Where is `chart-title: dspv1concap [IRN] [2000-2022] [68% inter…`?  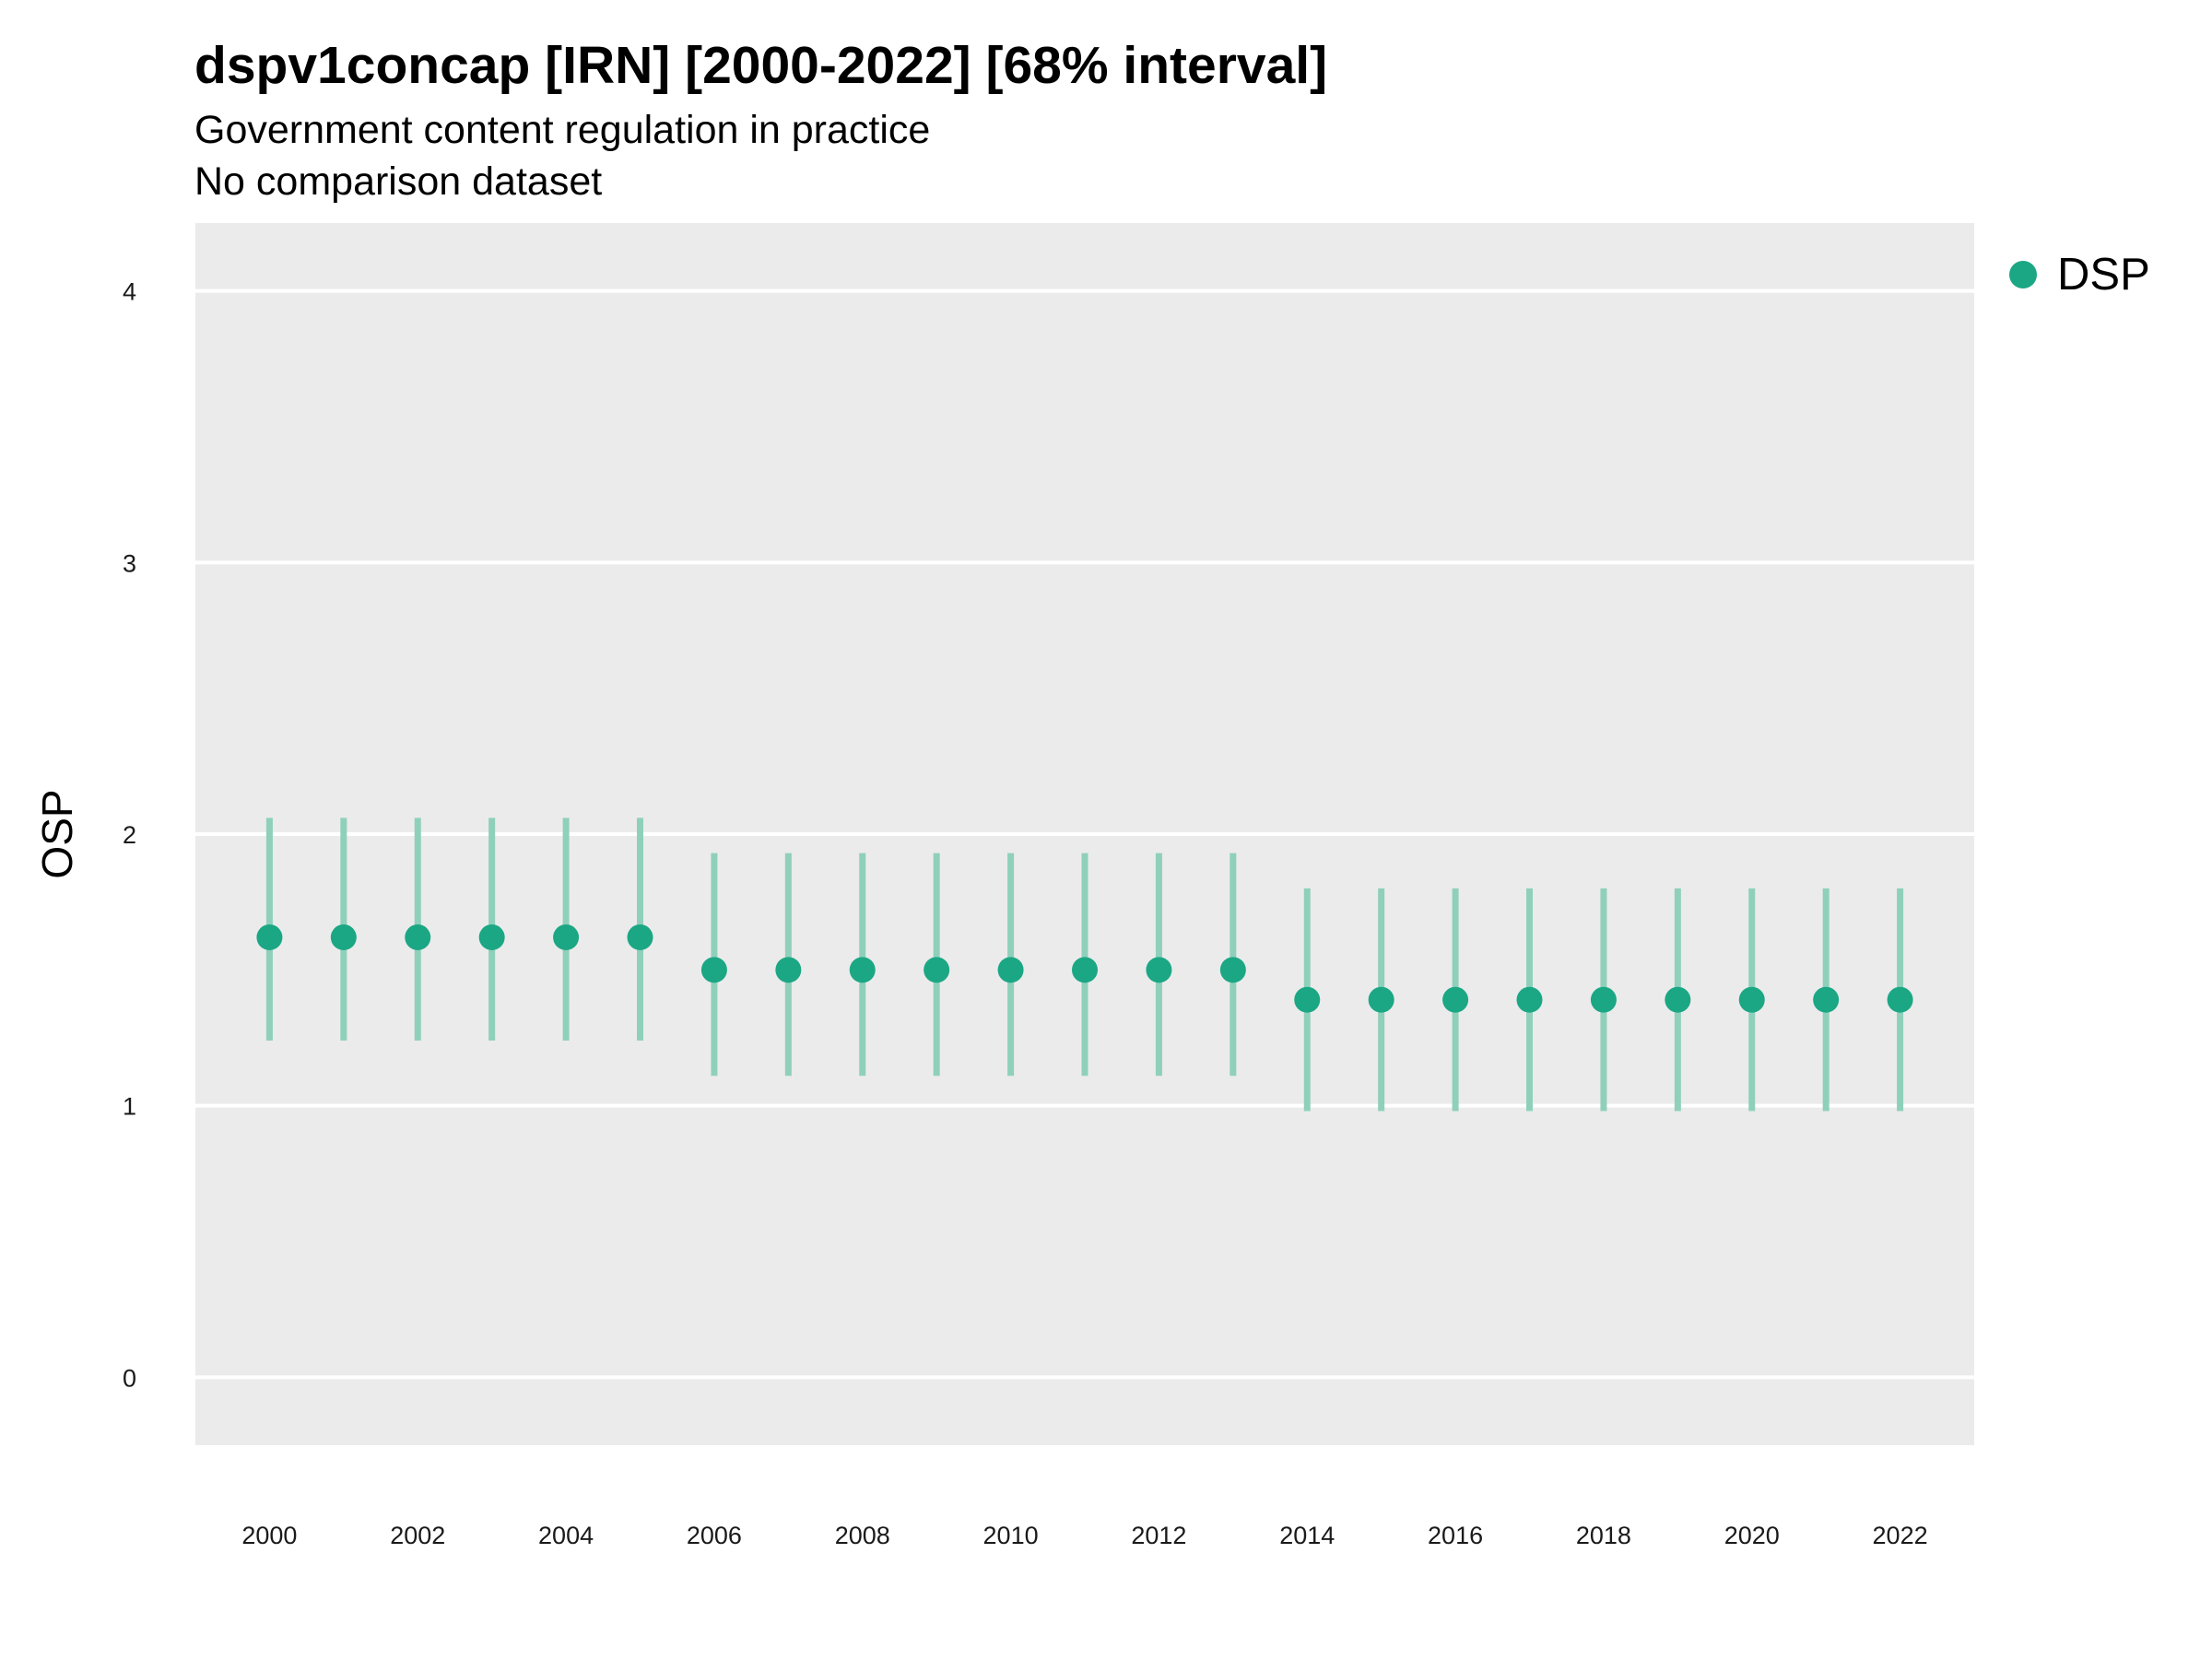 chart-title: dspv1concap [IRN] [2000-2022] [68% inter… is located at coordinates (761, 65).